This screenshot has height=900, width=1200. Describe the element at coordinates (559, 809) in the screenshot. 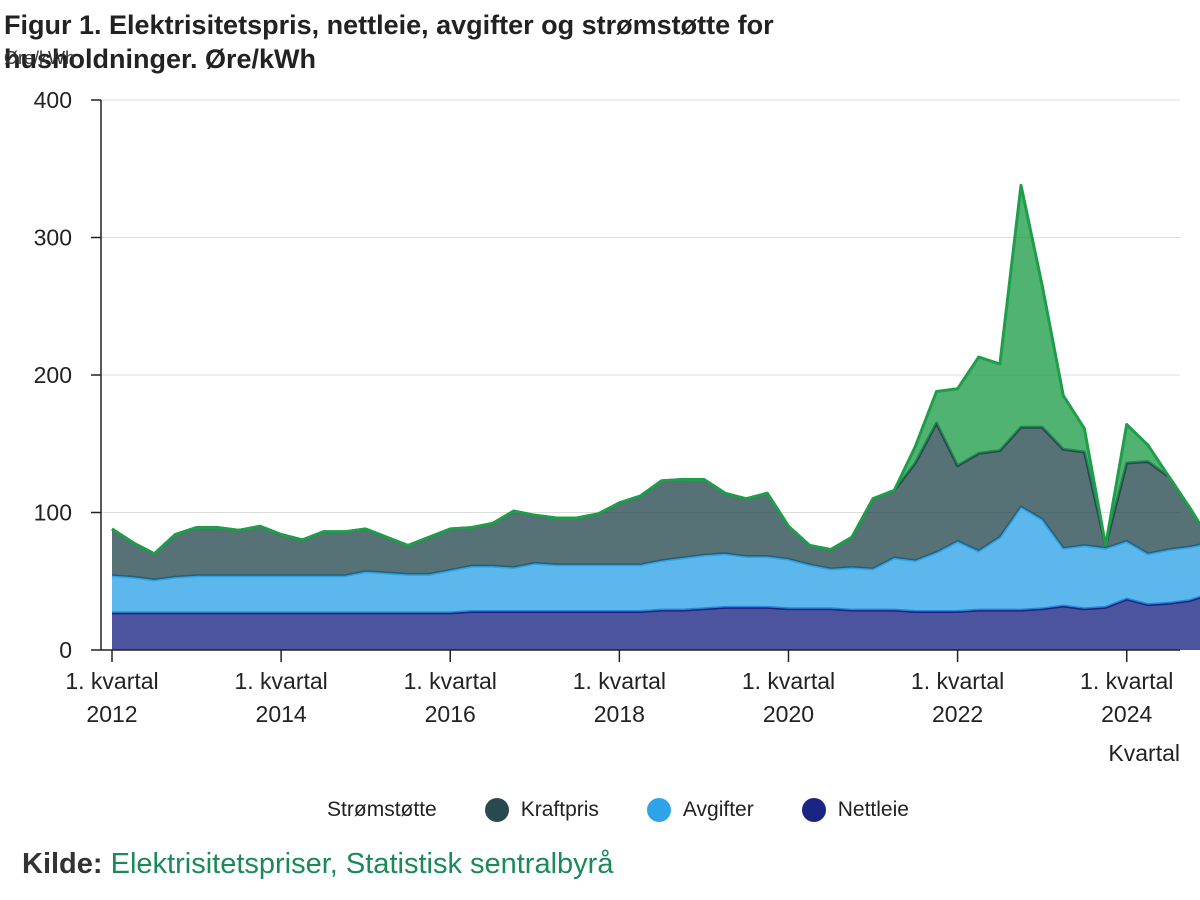

I see `legend-label-kraftpris: Kraftpris` at that location.